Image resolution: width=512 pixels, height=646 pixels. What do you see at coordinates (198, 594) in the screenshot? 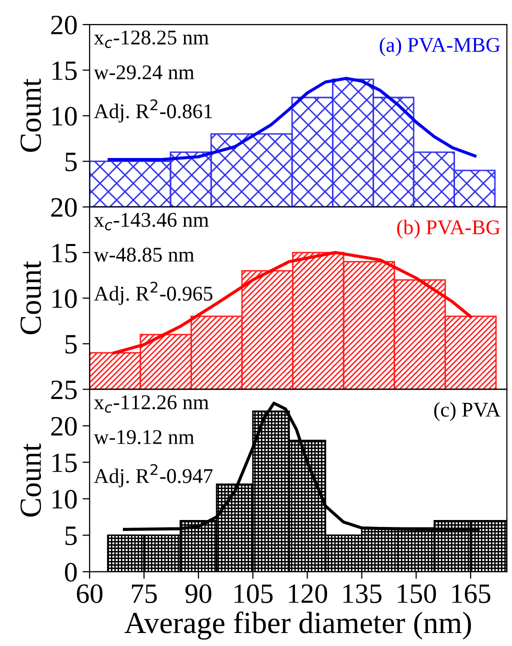
I see `x-tick-label: 90` at bounding box center [198, 594].